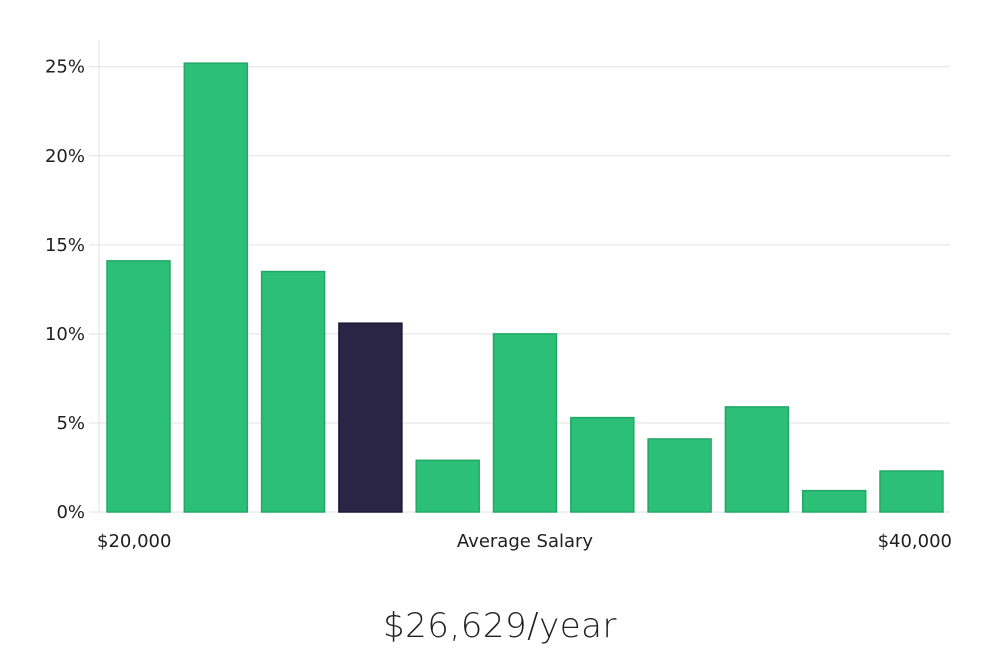 This screenshot has height=660, width=1000. Describe the element at coordinates (65, 156) in the screenshot. I see `y-tick-label: 20%` at that location.